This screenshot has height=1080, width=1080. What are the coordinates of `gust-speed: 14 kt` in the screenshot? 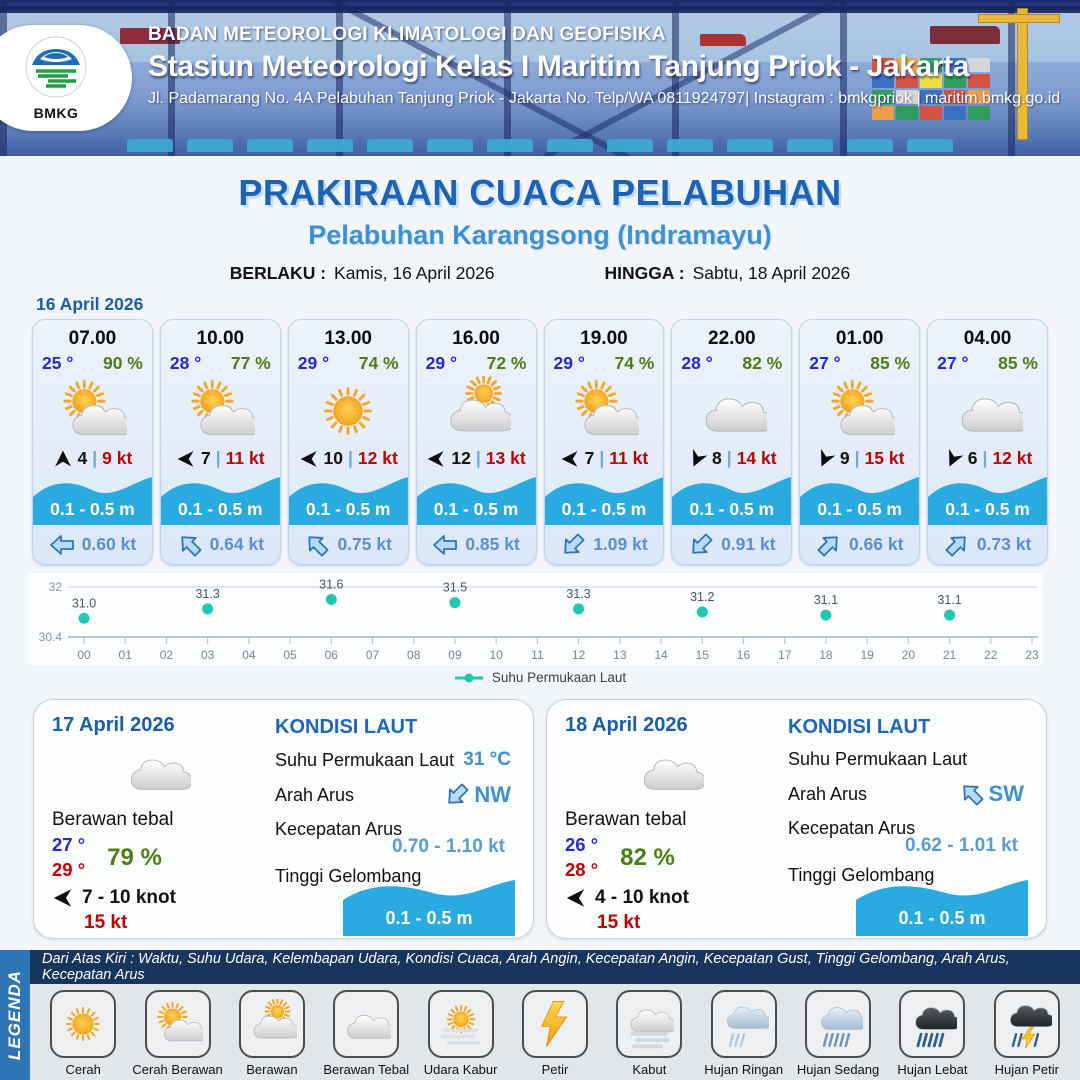 It's located at (756, 458).